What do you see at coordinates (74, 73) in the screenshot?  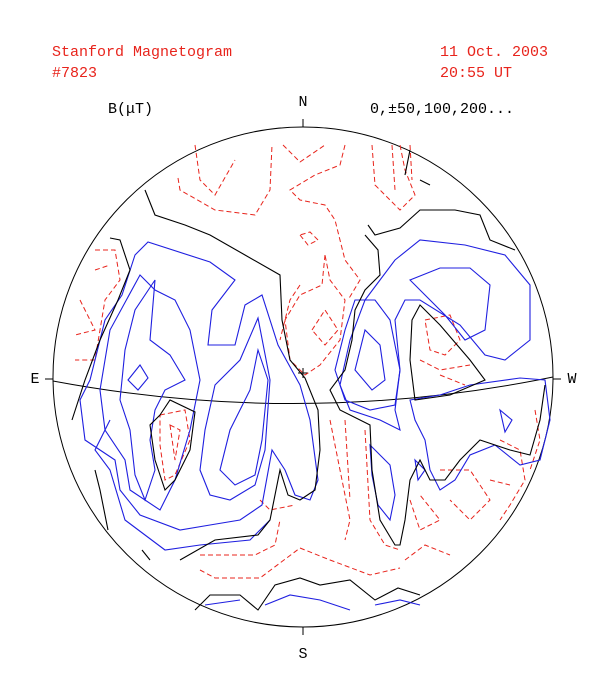 I see `map-number: #7823` at bounding box center [74, 73].